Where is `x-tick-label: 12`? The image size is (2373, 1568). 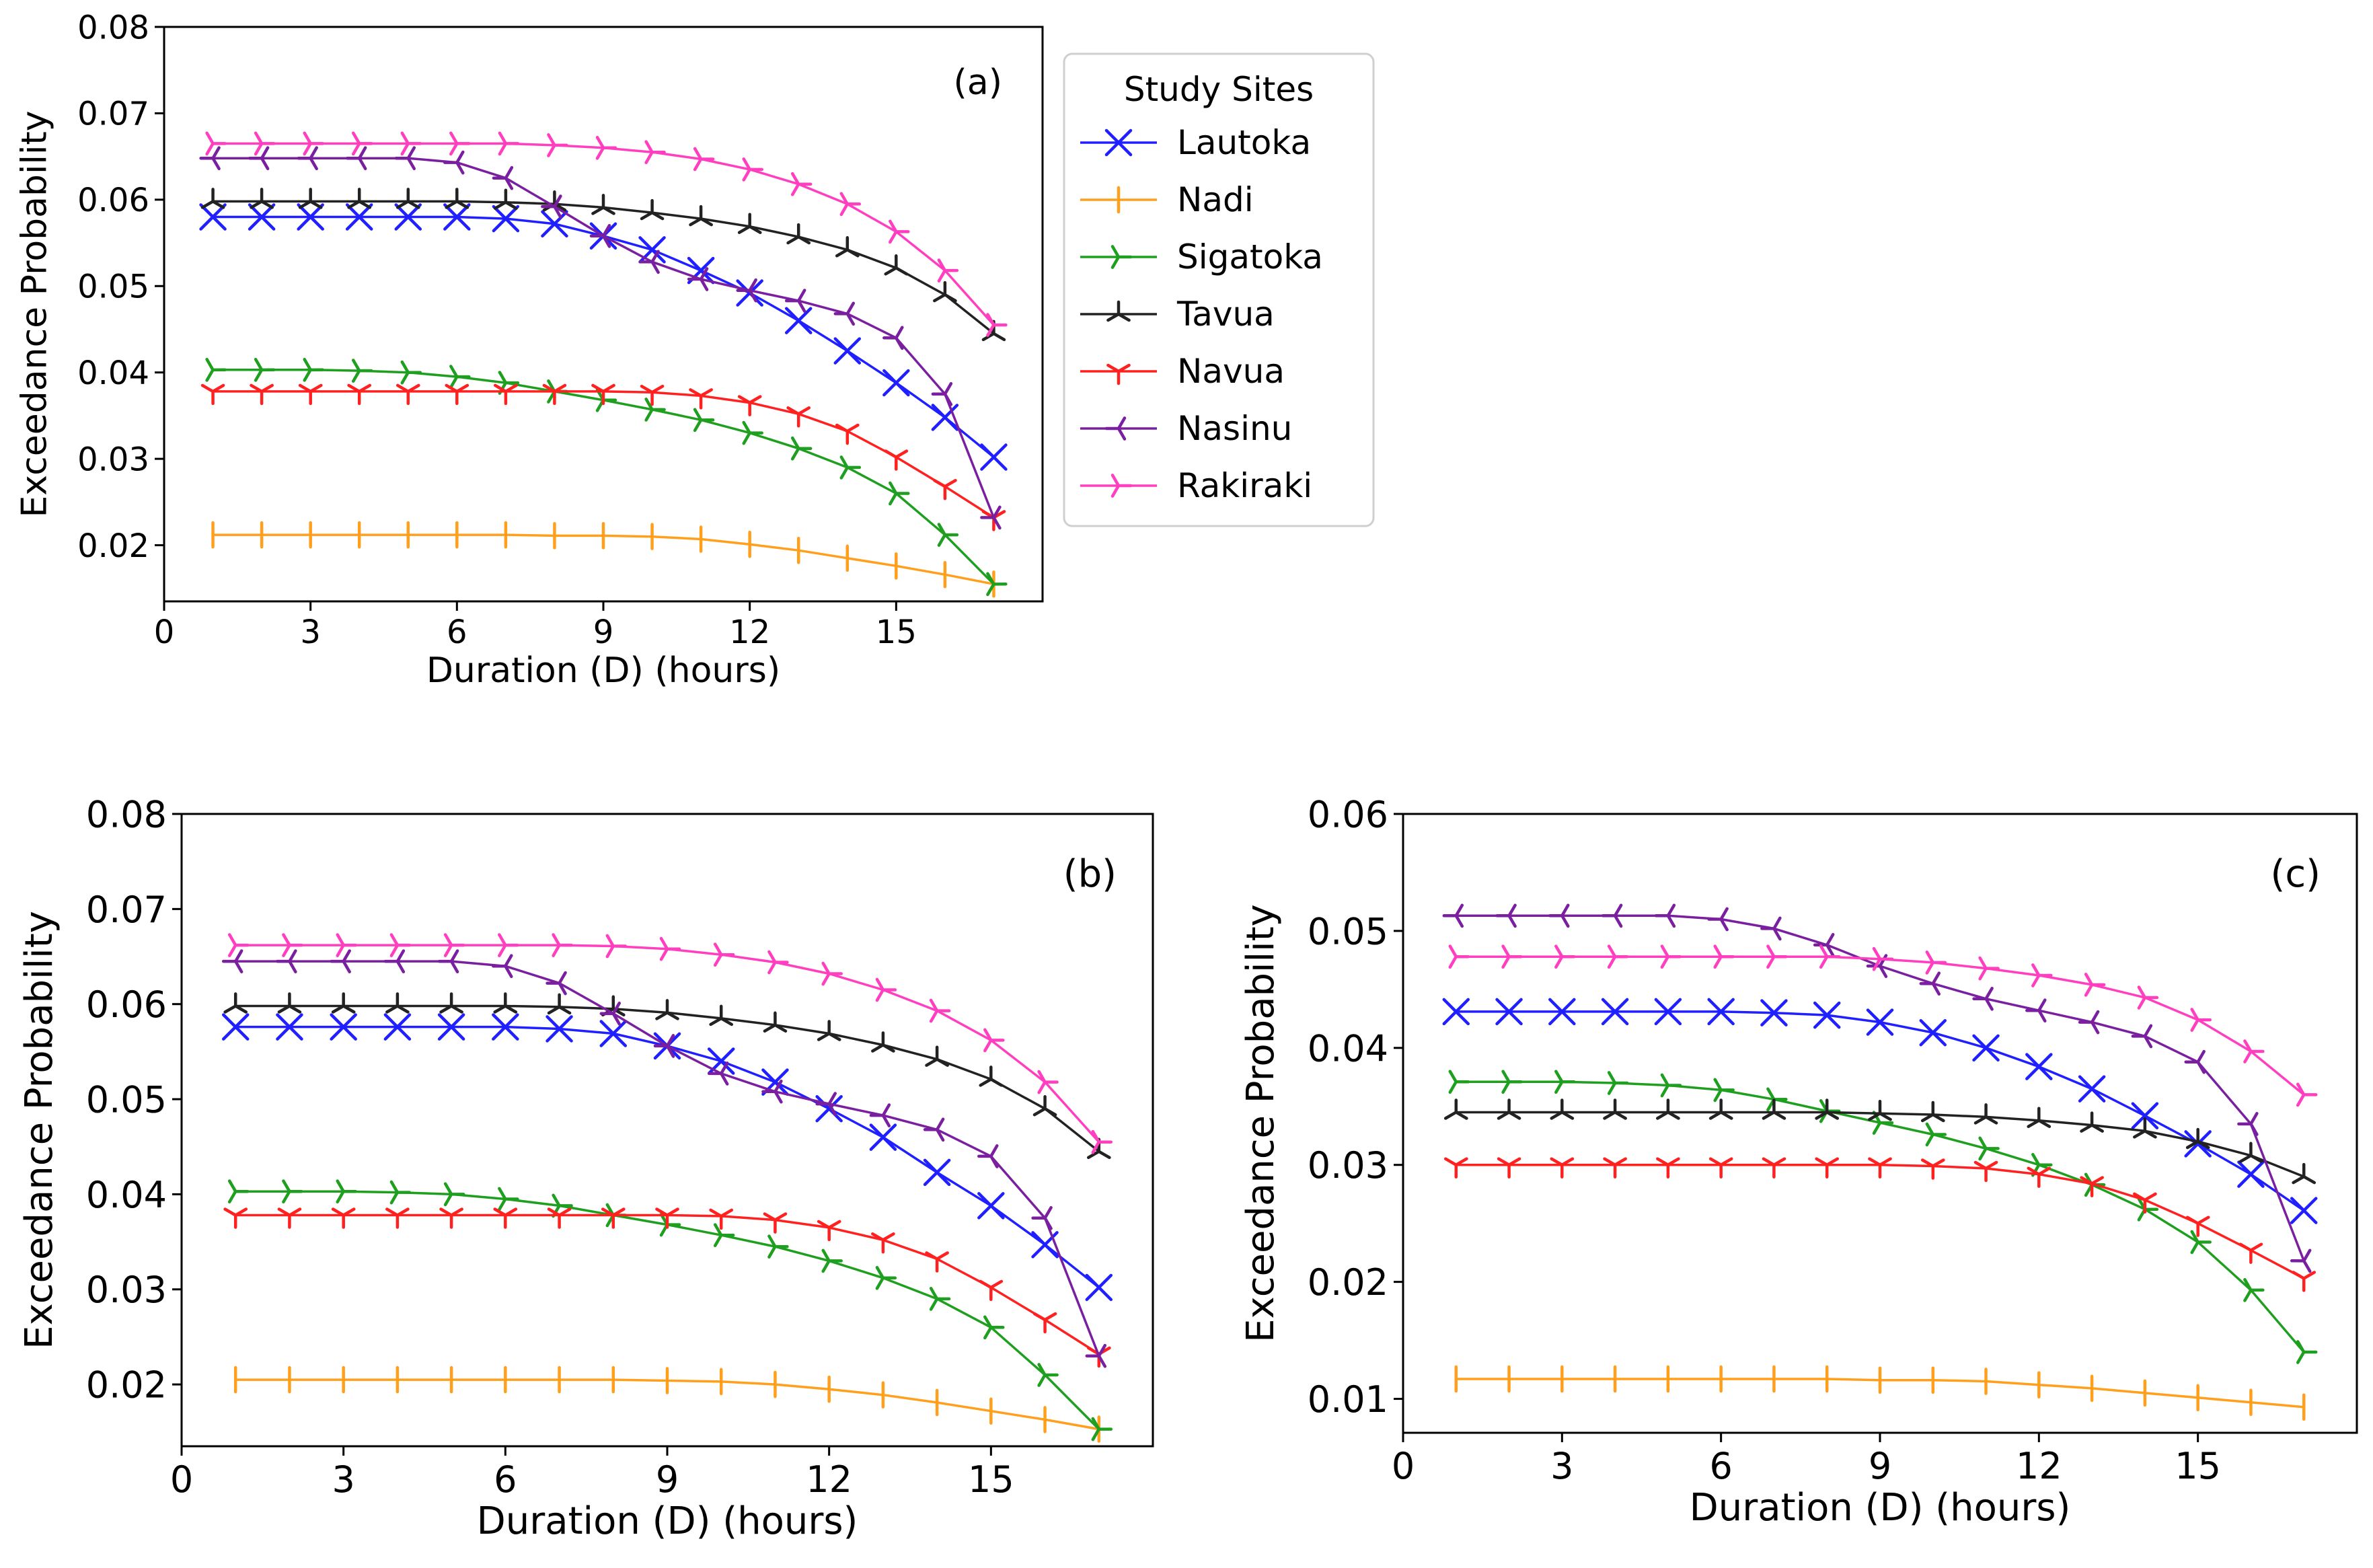 x-tick-label: 12 is located at coordinates (829, 1479).